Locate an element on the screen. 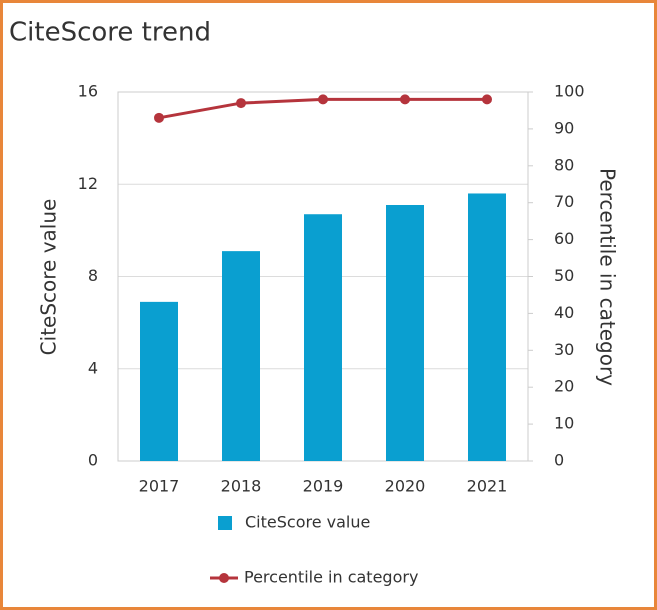  y2-tick-label: 0 is located at coordinates (559, 460).